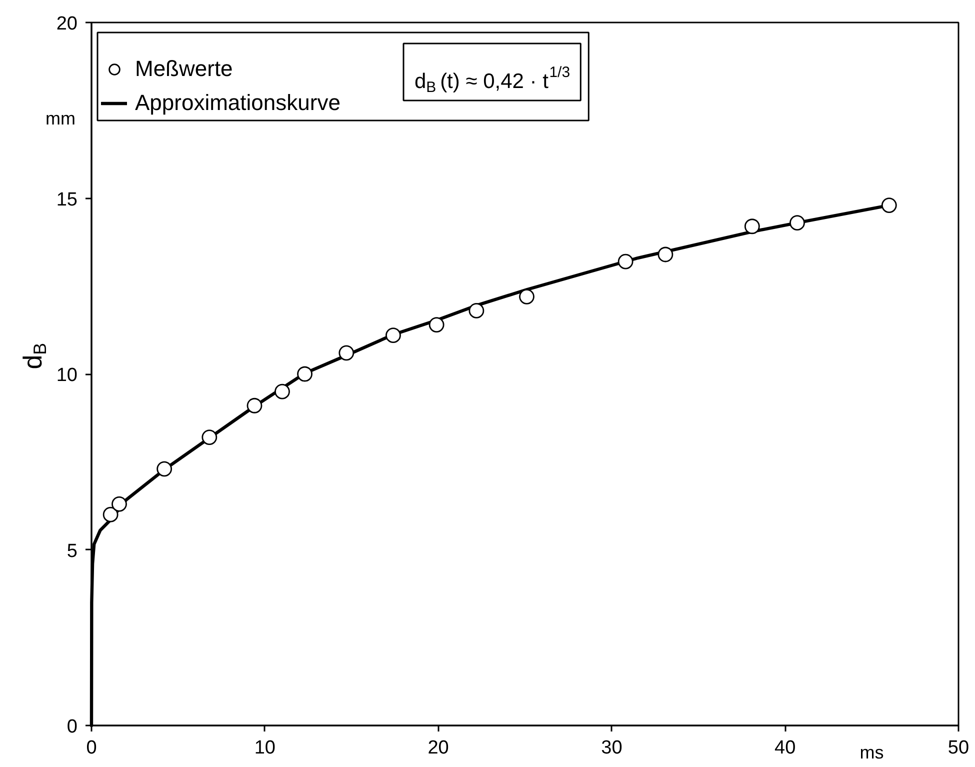 The height and width of the screenshot is (767, 975). I want to click on x-tick-label: 40, so click(785, 748).